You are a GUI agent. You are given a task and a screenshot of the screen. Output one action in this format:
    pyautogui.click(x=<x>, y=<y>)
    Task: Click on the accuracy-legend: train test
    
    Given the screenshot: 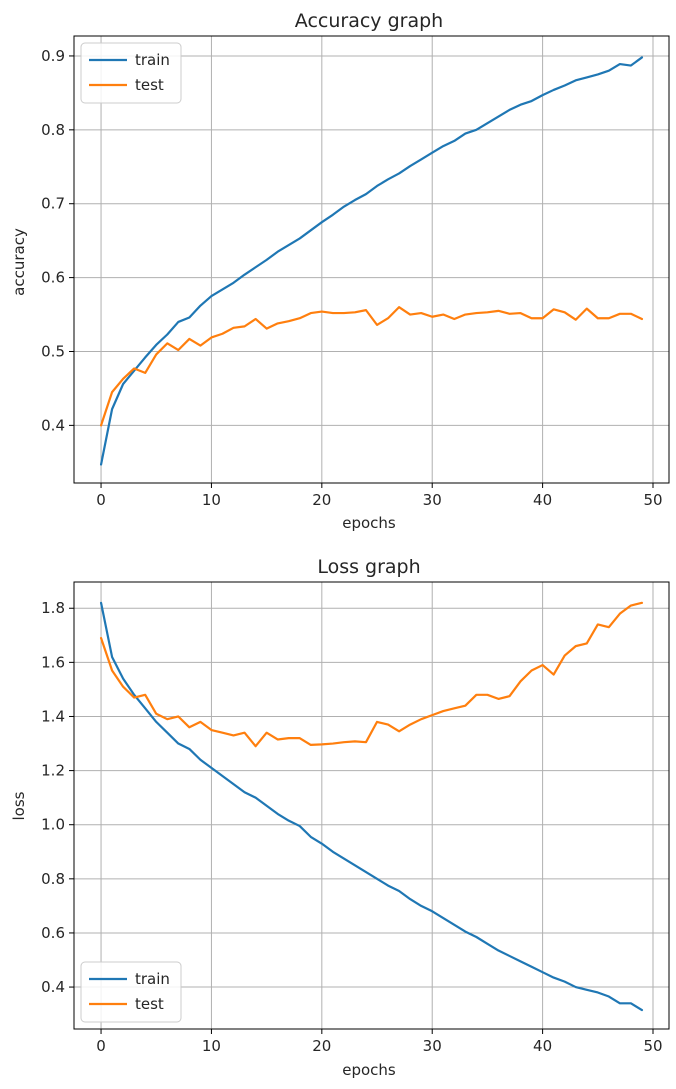 What is the action you would take?
    pyautogui.click(x=131, y=73)
    